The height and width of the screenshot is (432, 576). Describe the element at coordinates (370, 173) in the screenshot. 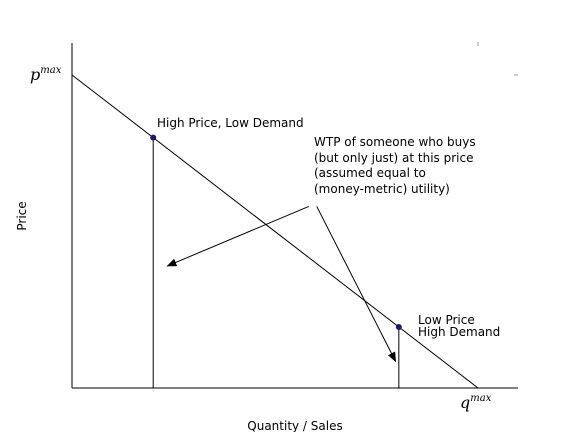

I see `annotation-wtp-line3: (assumed equal to` at that location.